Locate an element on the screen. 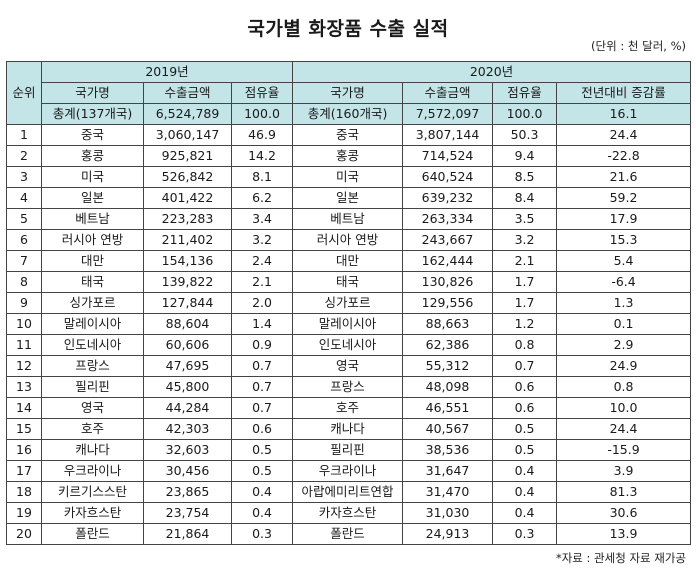 This screenshot has width=696, height=577. country-2020-cell: 말레이시아 is located at coordinates (348, 324).